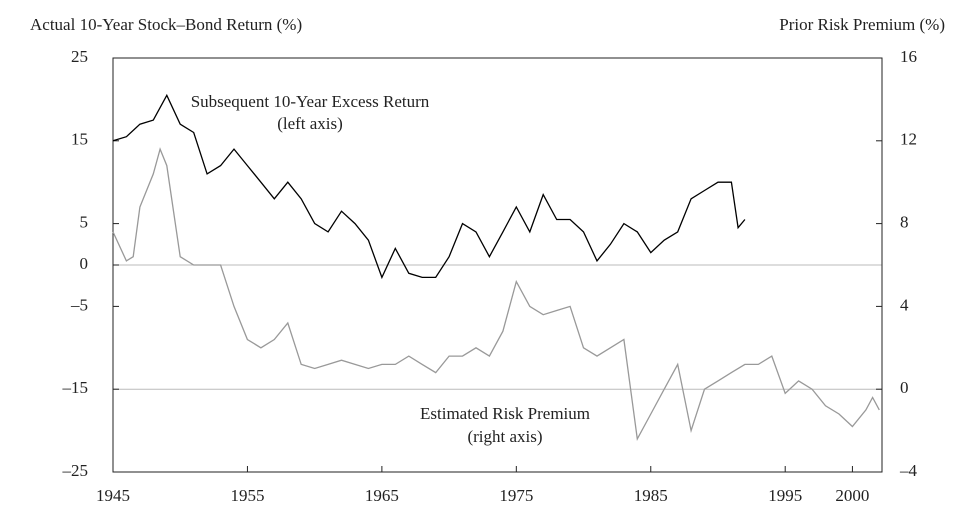 Image resolution: width=953 pixels, height=524 pixels. What do you see at coordinates (75, 470) in the screenshot?
I see `y-tick-label: –25` at bounding box center [75, 470].